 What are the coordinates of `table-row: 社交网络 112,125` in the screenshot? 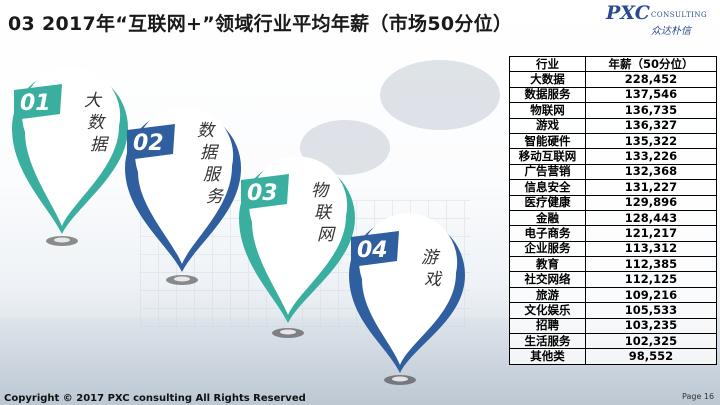 It's located at (613, 279).